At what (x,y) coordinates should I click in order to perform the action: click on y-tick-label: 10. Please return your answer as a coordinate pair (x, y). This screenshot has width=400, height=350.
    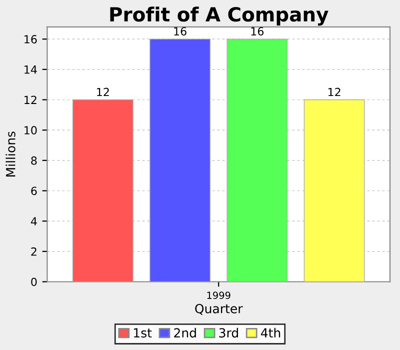
    Looking at the image, I should click on (30, 130).